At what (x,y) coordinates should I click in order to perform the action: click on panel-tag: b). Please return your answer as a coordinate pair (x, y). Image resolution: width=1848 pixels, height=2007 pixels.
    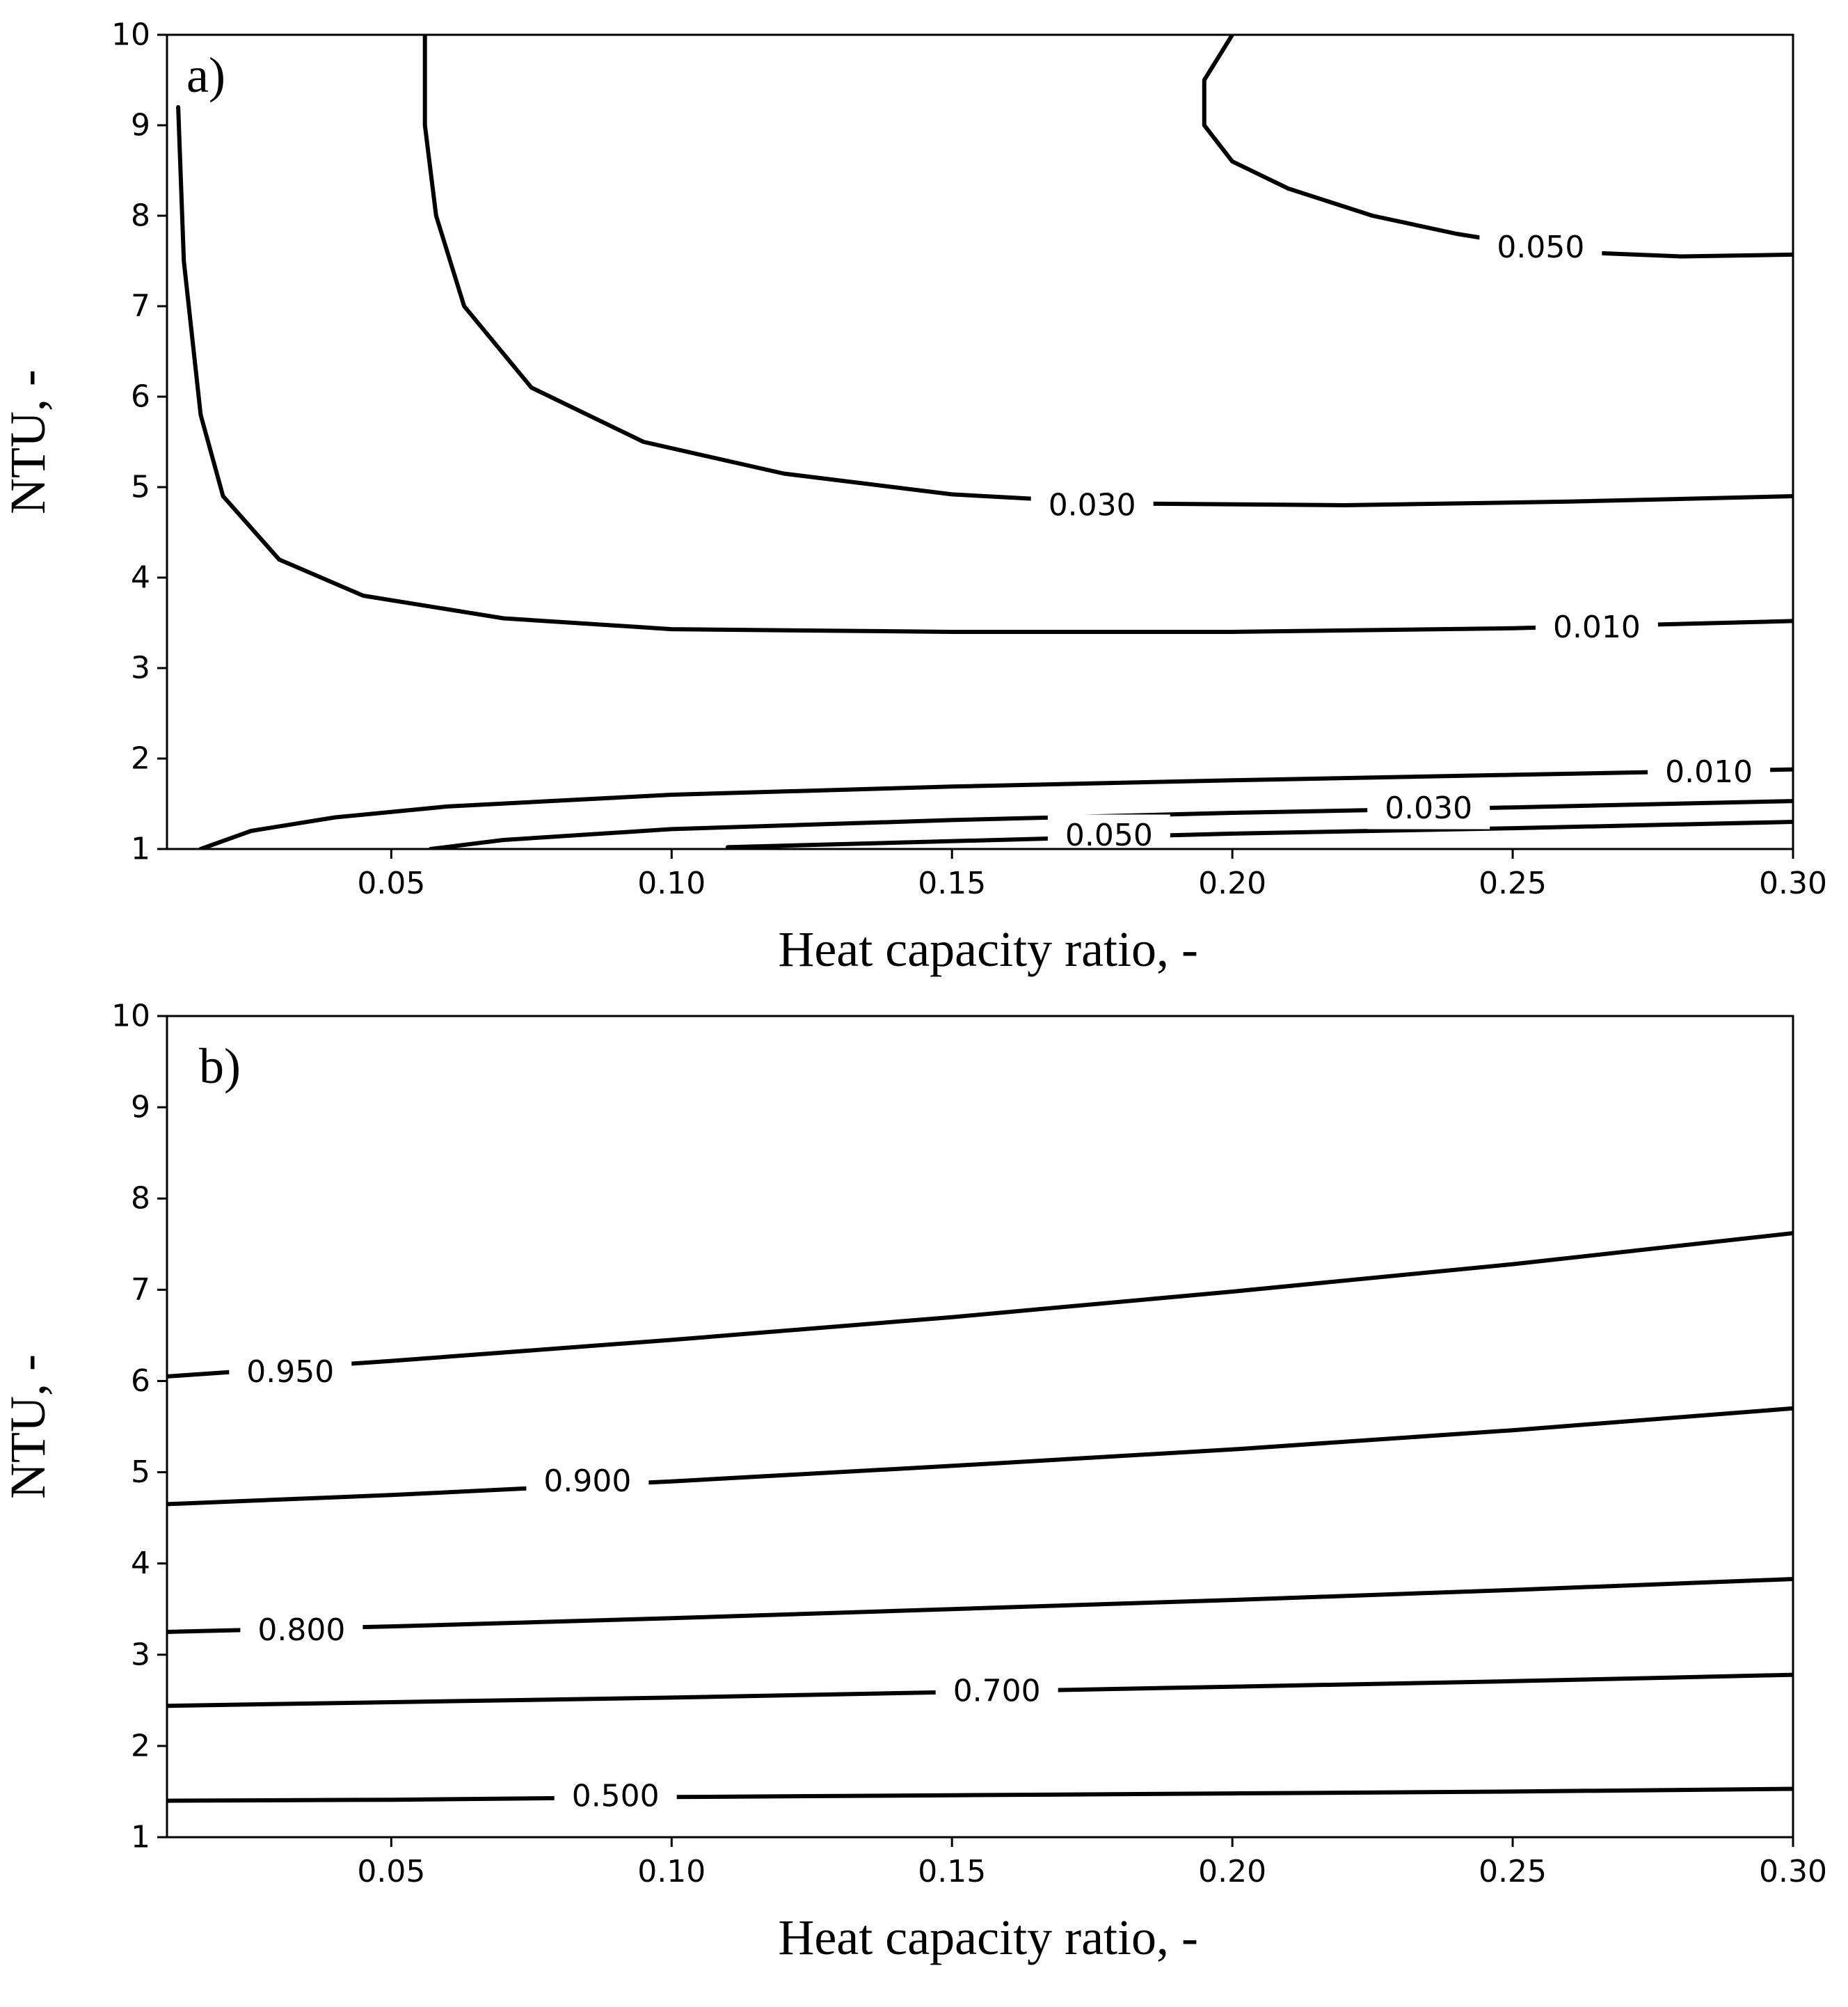
    Looking at the image, I should click on (220, 1066).